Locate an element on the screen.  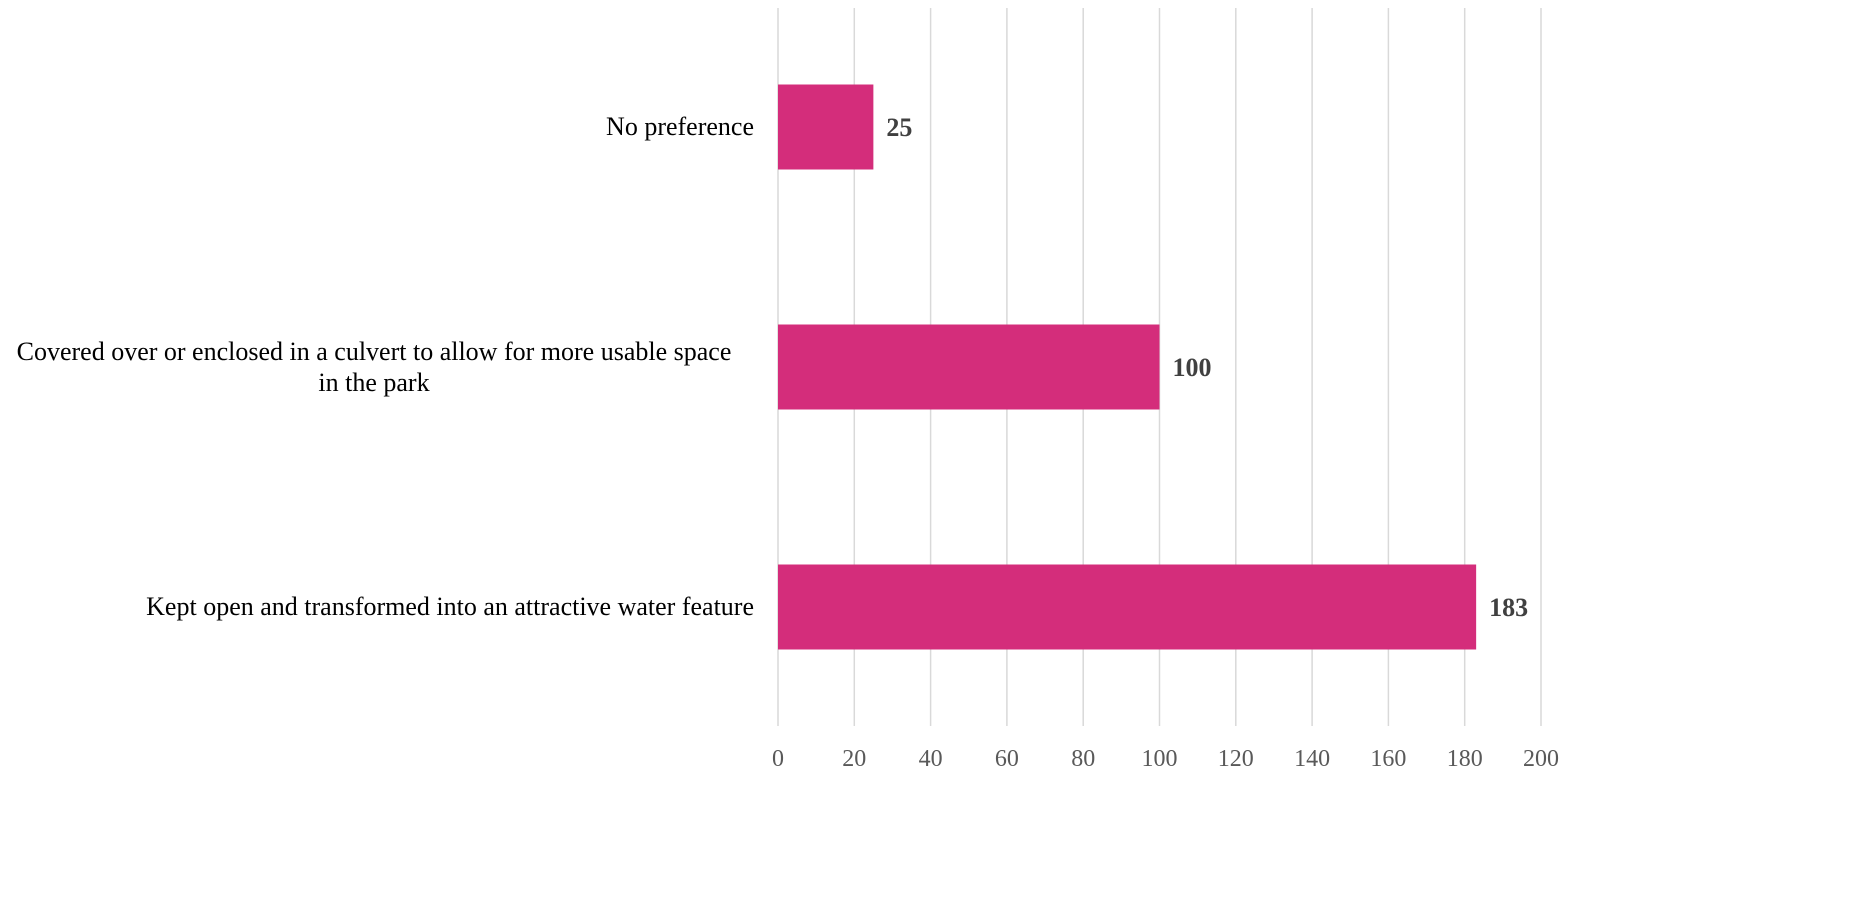
data-label: 100 is located at coordinates (1192, 367).